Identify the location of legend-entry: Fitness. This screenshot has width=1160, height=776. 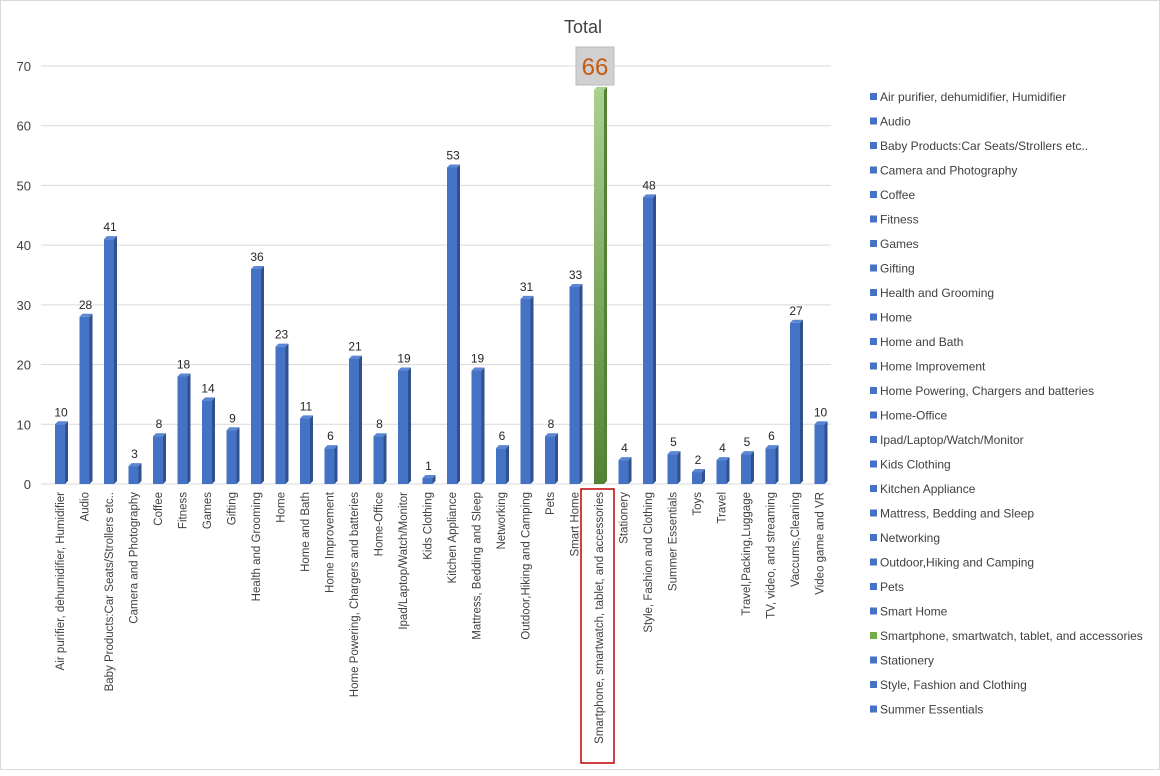
(899, 220).